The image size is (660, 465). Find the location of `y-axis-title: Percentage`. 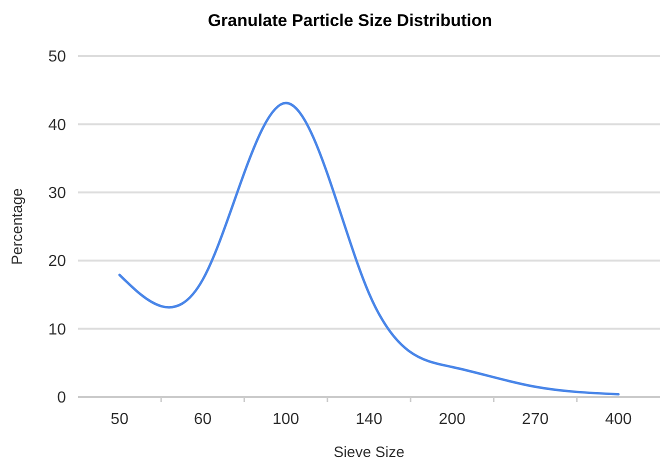

y-axis-title: Percentage is located at coordinates (17, 226).